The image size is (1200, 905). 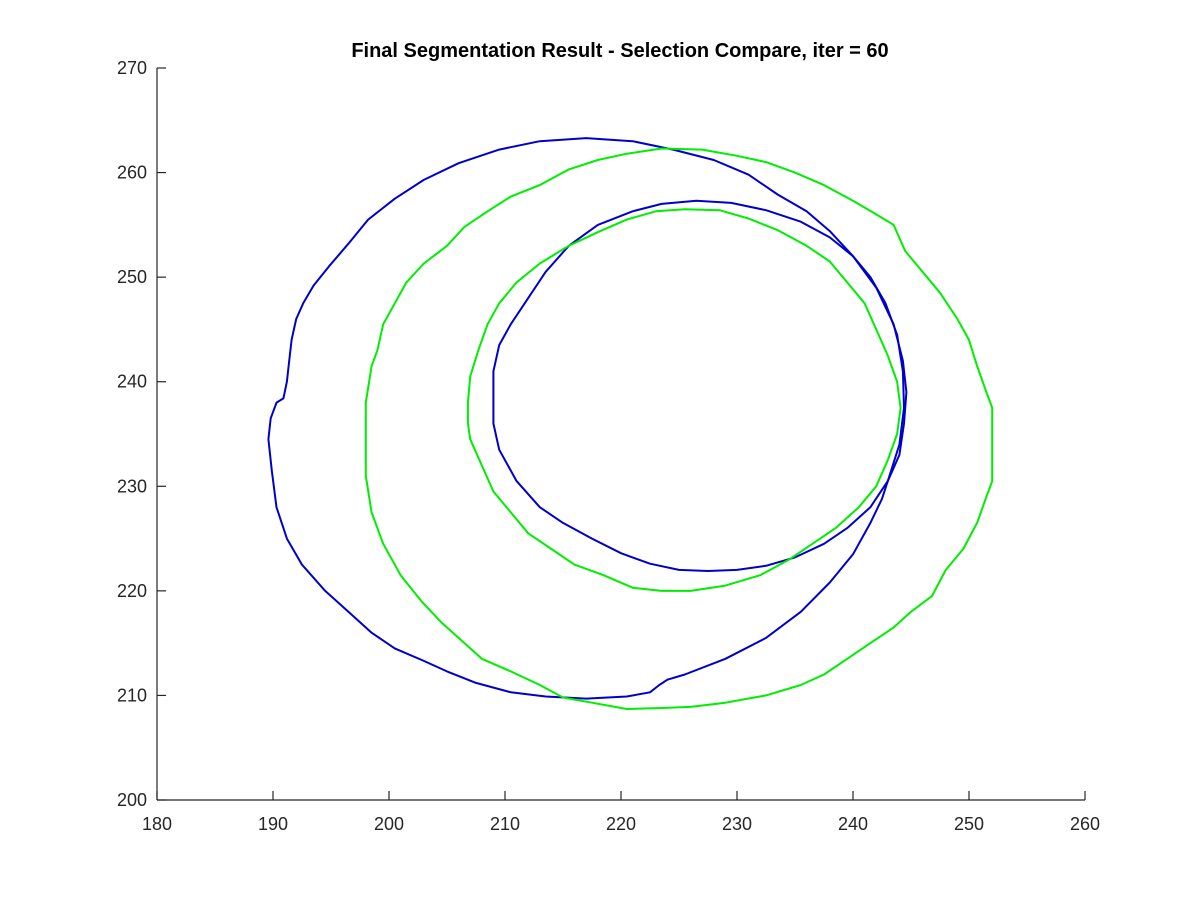 What do you see at coordinates (132, 173) in the screenshot?
I see `y-tick-label: 260` at bounding box center [132, 173].